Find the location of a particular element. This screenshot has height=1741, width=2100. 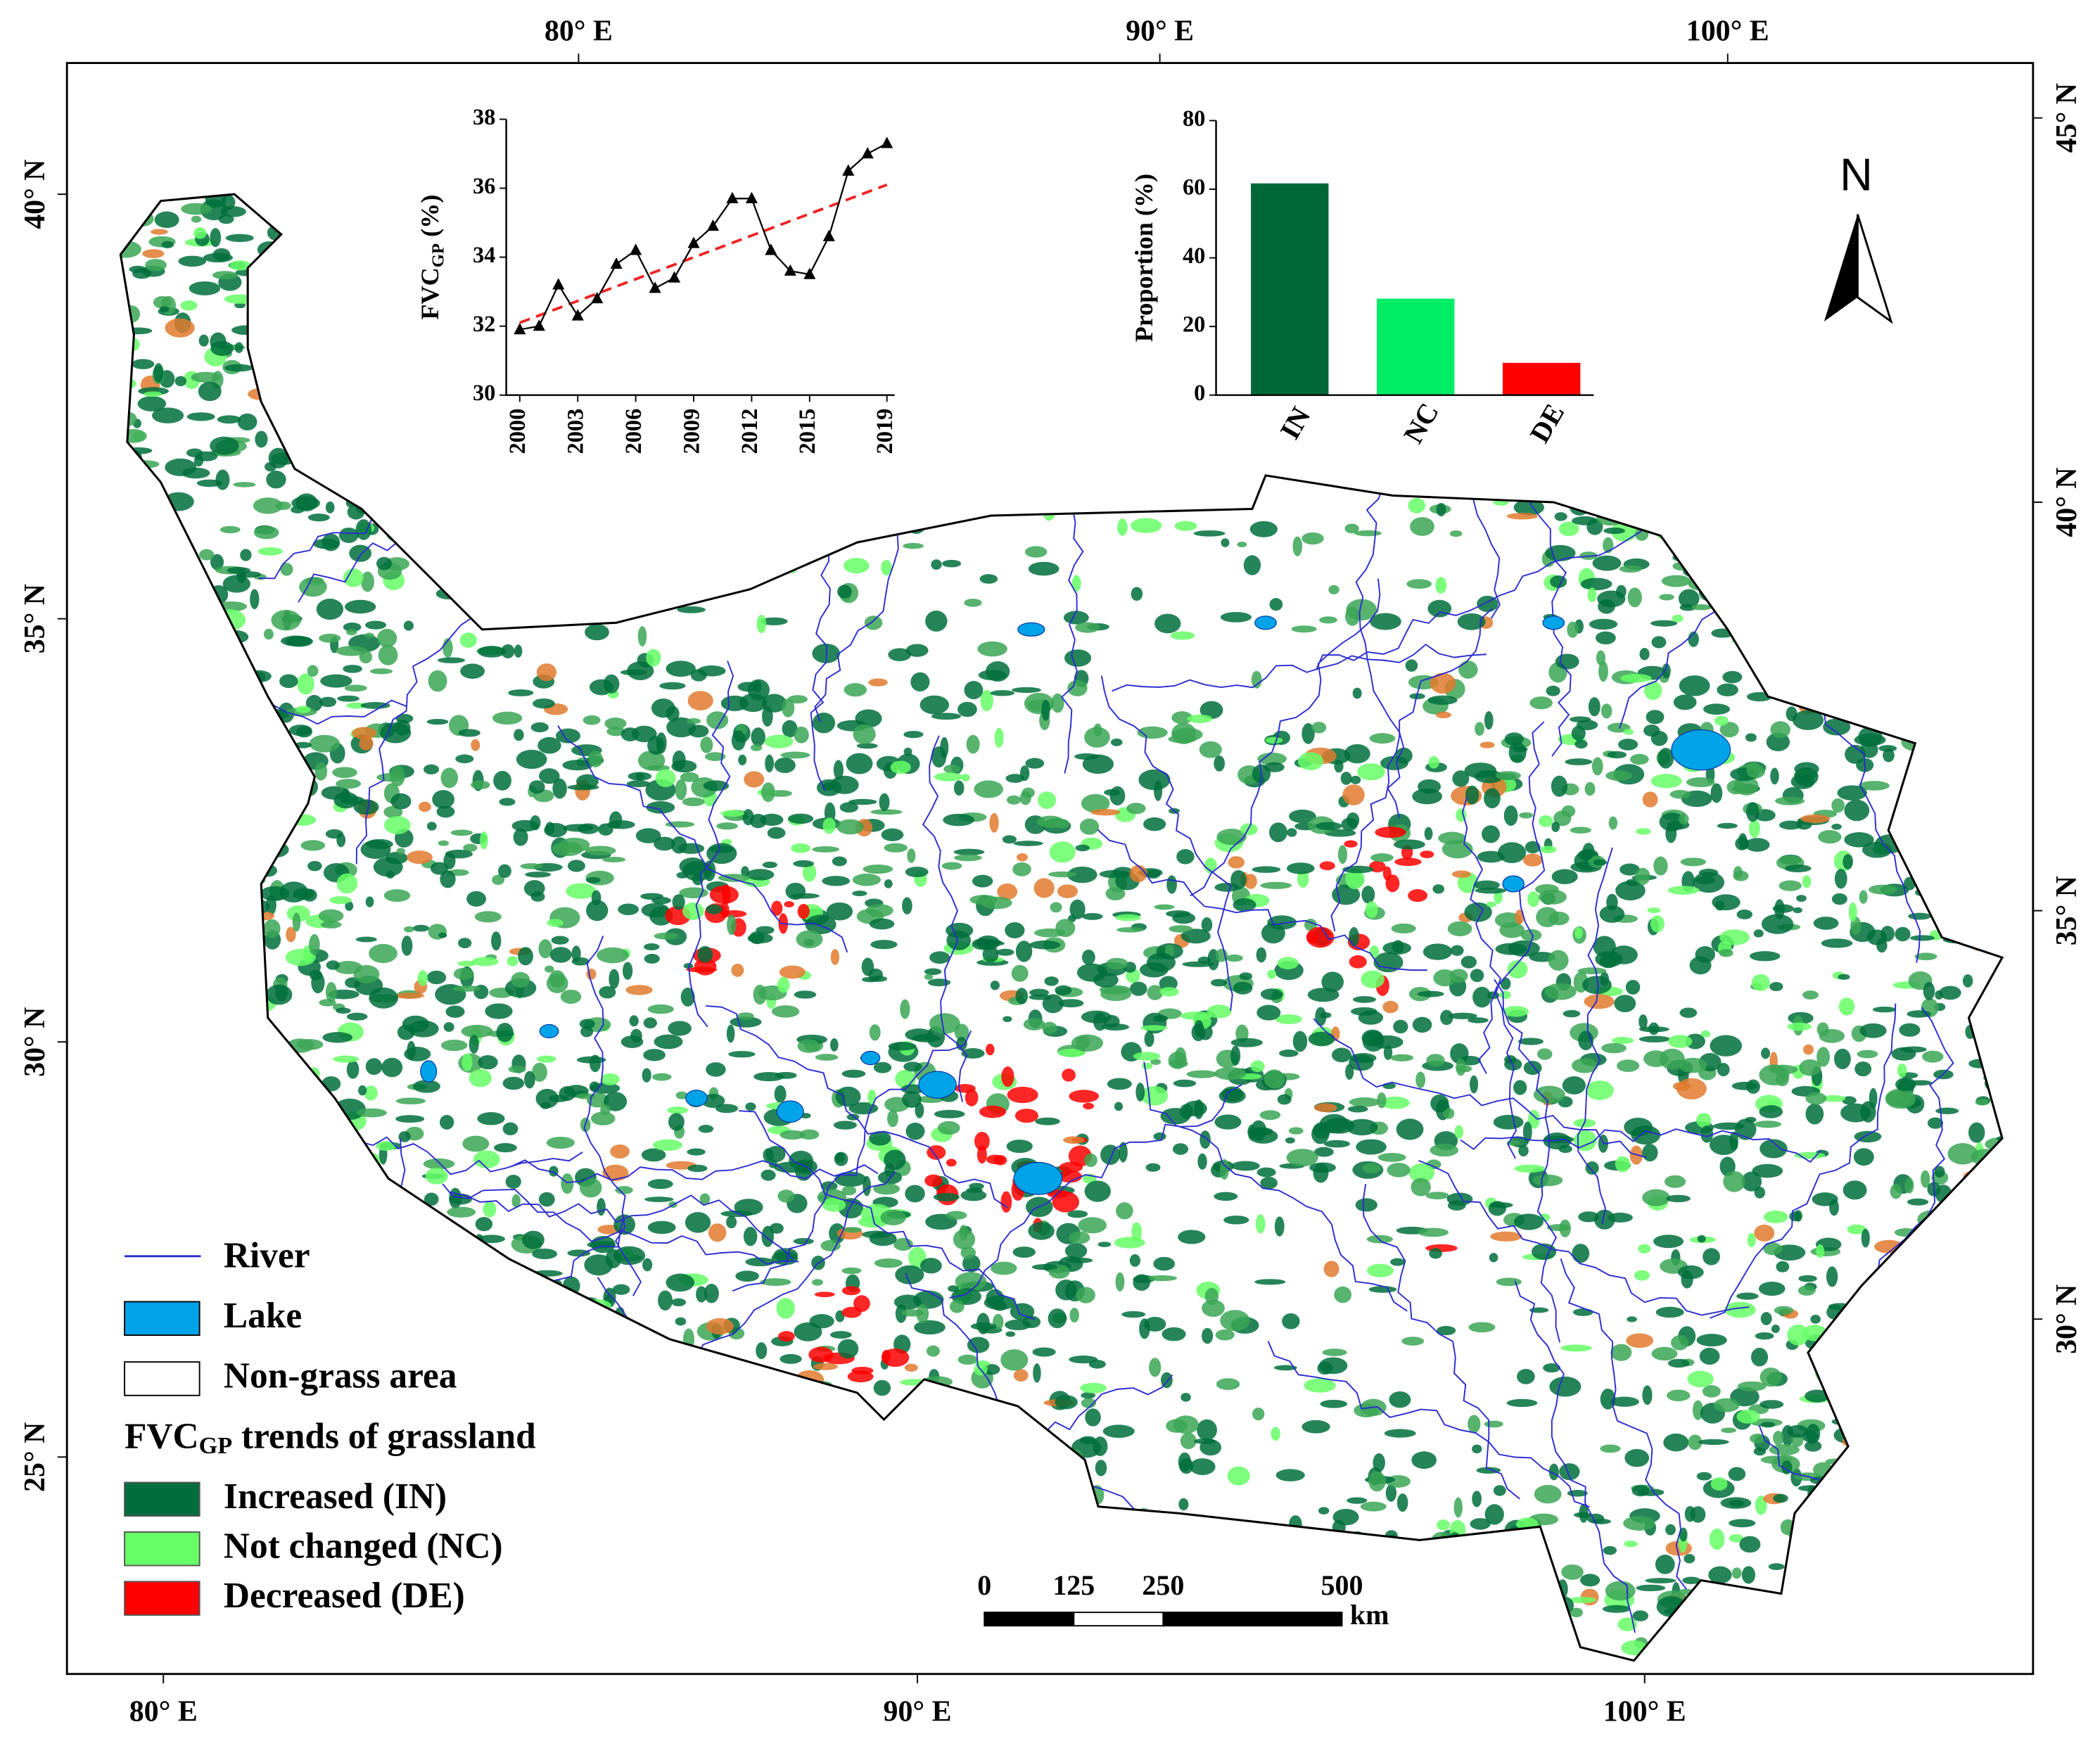

legend-heading-part: FVC is located at coordinates (162, 1436).